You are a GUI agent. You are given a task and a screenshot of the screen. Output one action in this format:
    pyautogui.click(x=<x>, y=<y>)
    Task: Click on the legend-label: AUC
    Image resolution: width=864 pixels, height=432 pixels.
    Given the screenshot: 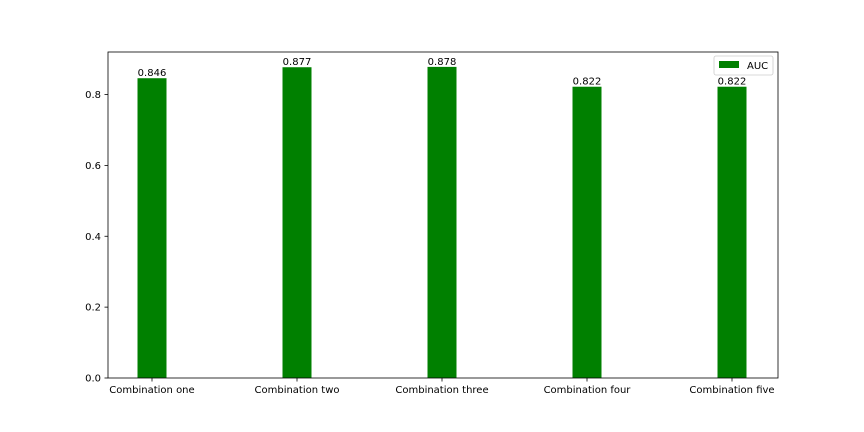 What is the action you would take?
    pyautogui.click(x=757, y=66)
    